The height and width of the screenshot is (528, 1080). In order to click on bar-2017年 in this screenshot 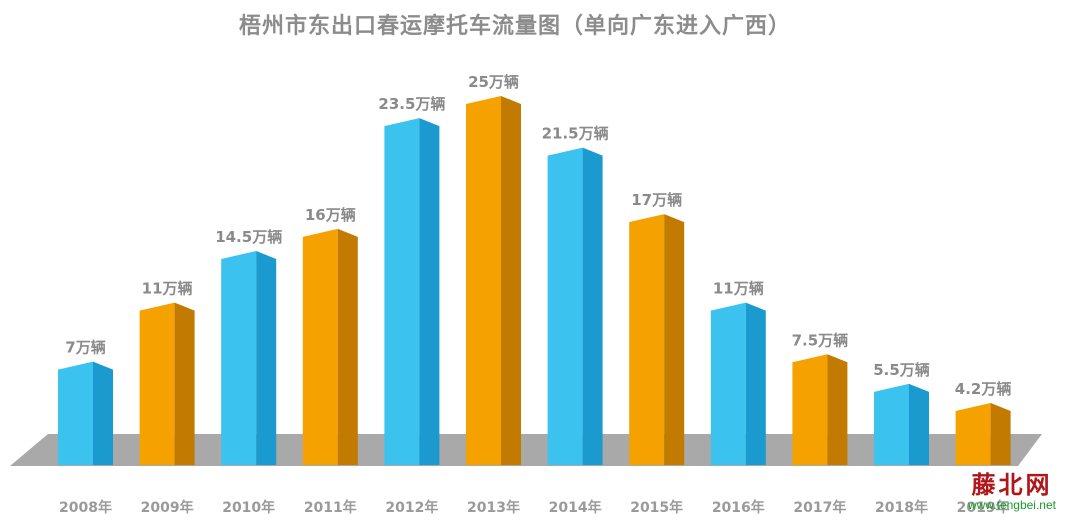, I will do `click(820, 409)`.